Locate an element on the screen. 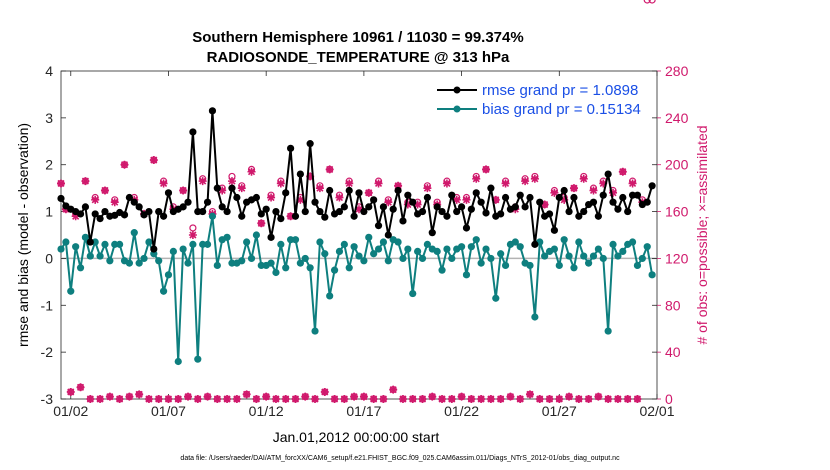  x-axis-label: Jan.01,2012 00:00:00 start is located at coordinates (356, 437).